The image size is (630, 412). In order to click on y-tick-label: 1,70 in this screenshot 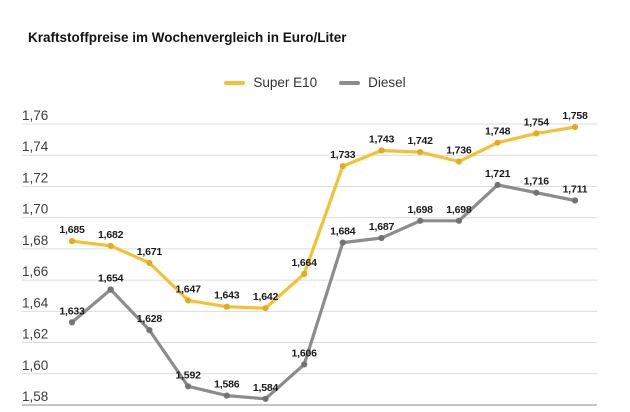, I will do `click(35, 209)`.